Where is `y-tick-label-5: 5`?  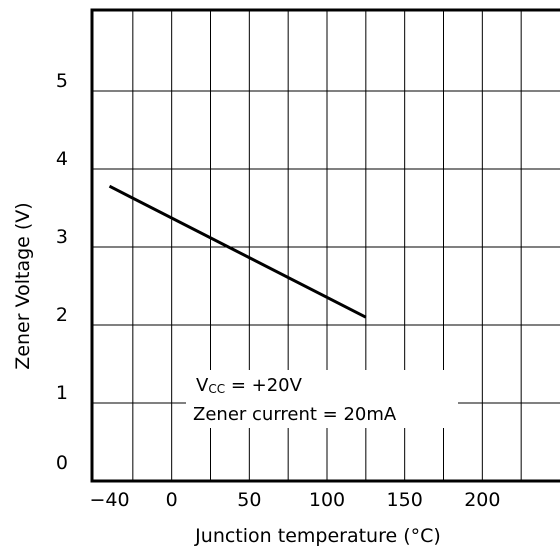
y-tick-label-5: 5 is located at coordinates (62, 81).